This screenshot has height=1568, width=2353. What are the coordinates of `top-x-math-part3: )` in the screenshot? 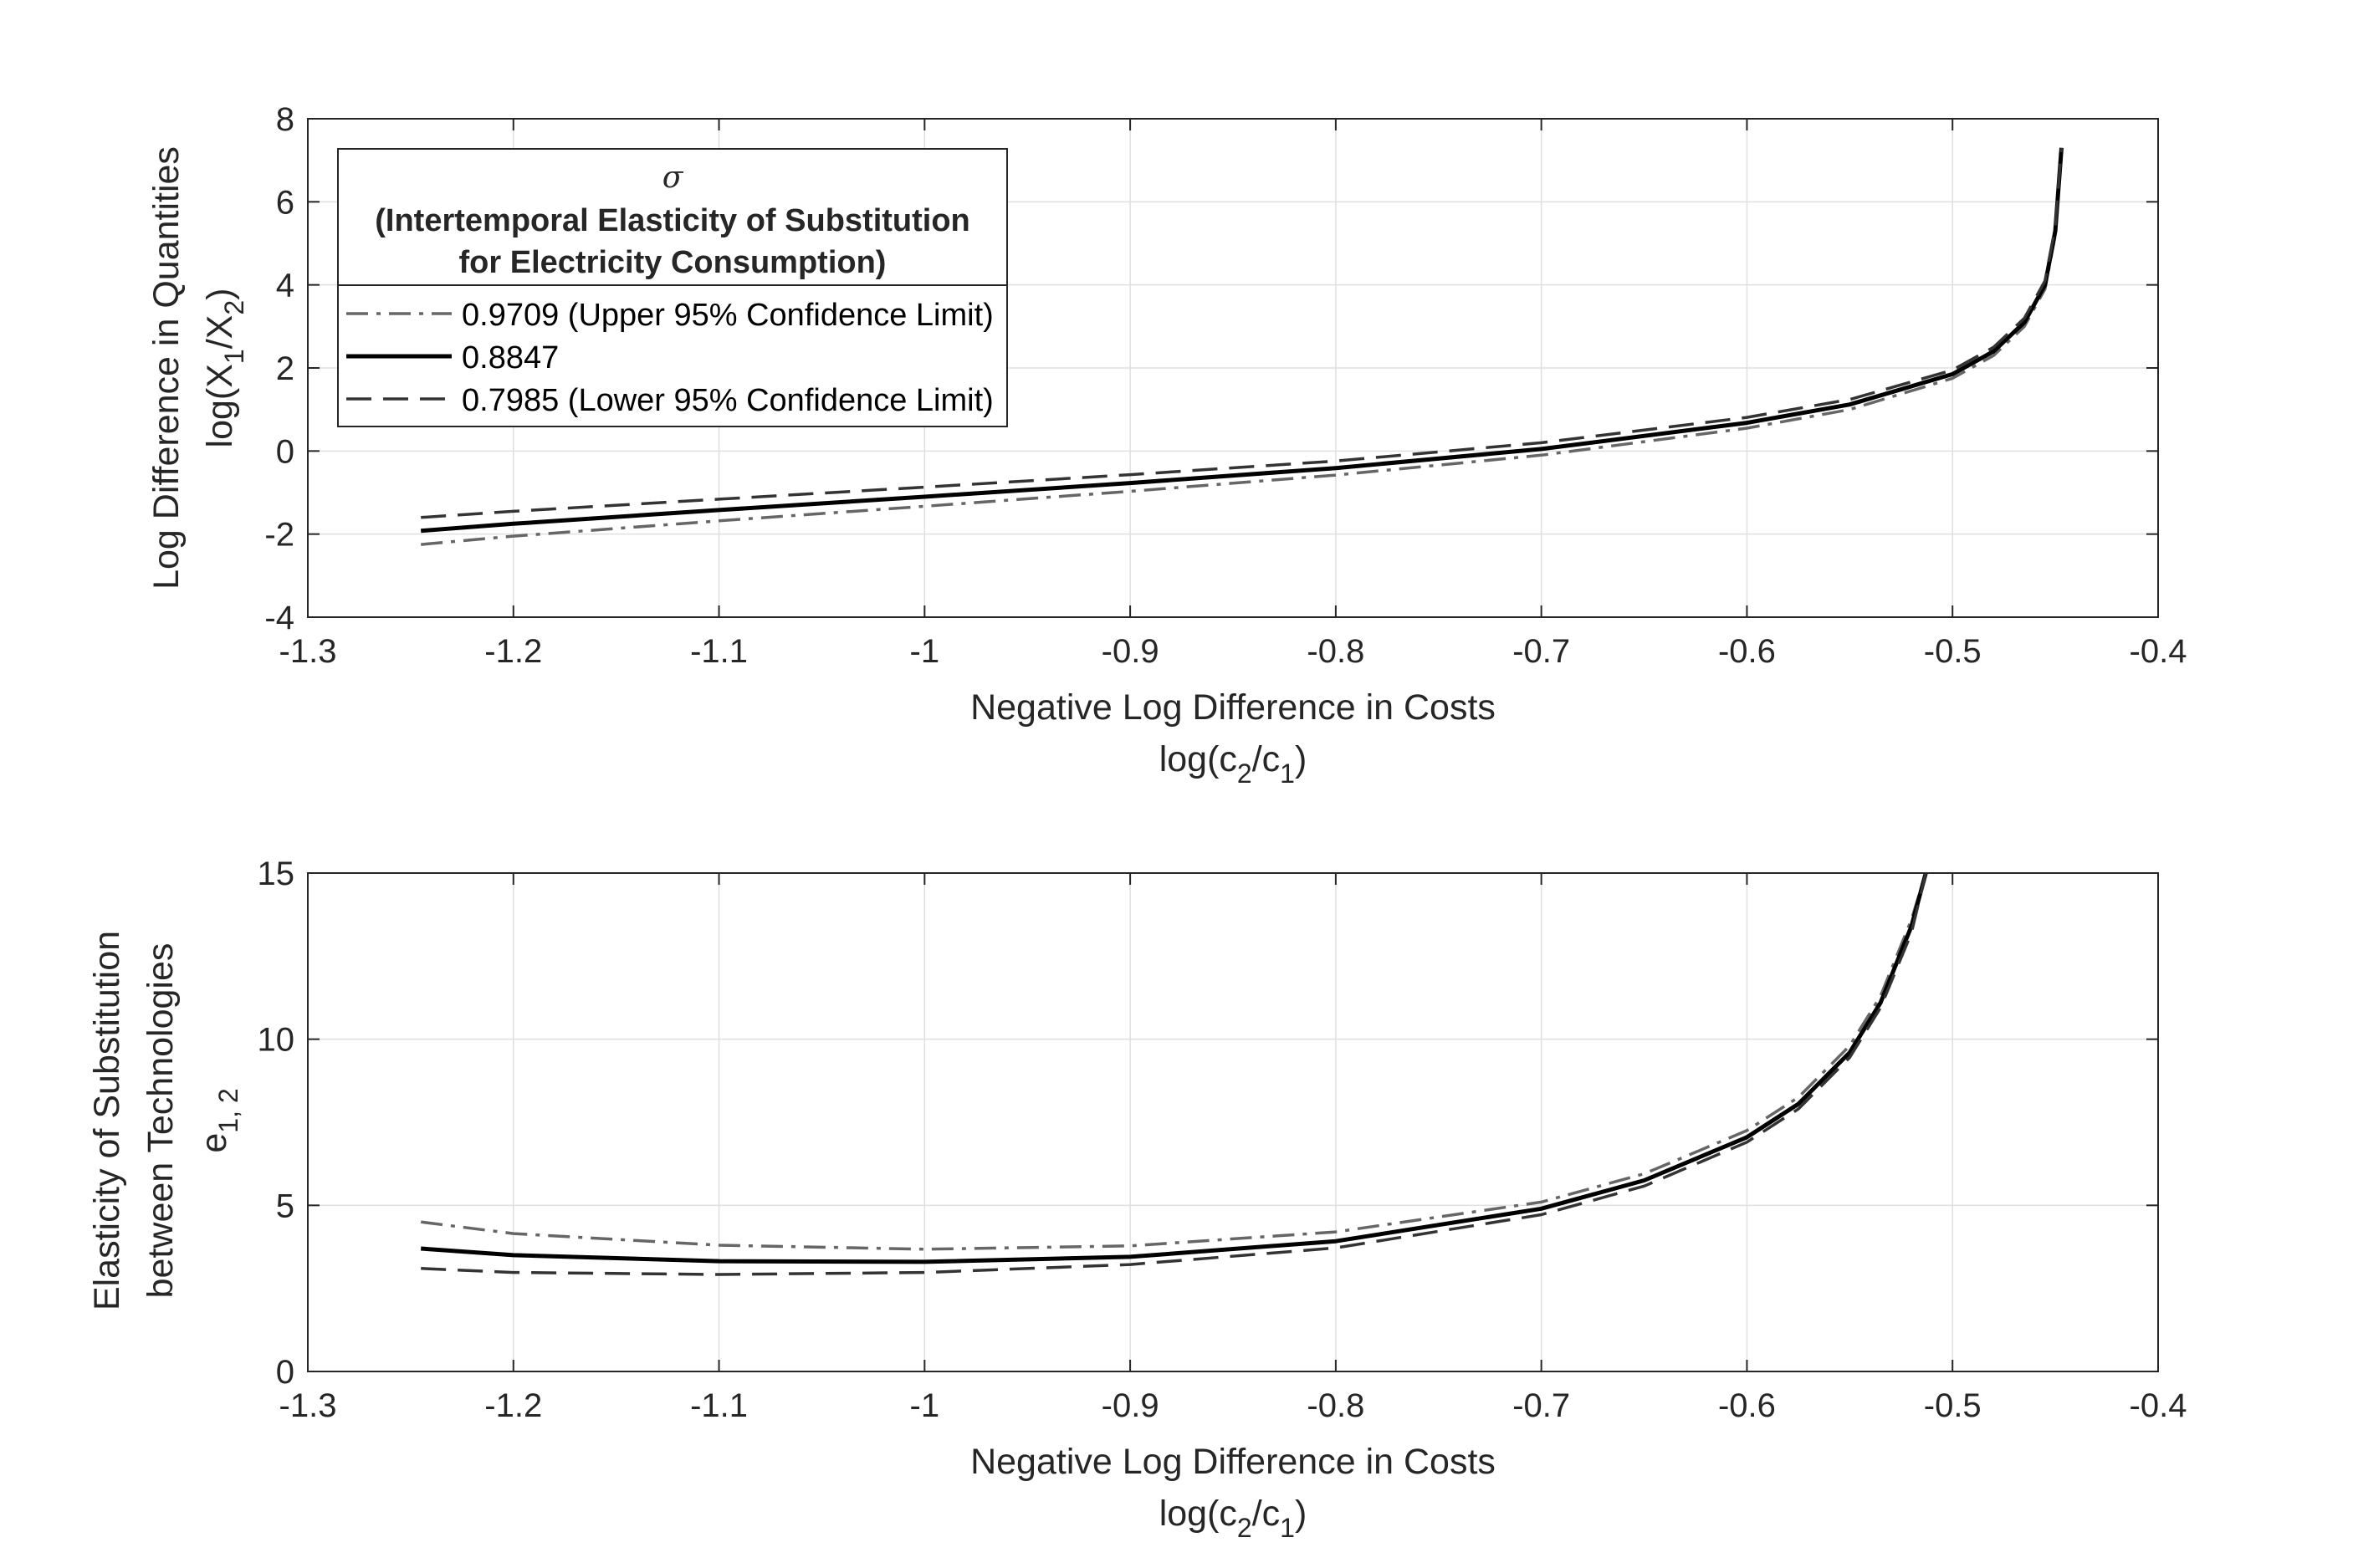 It's located at (1301, 759).